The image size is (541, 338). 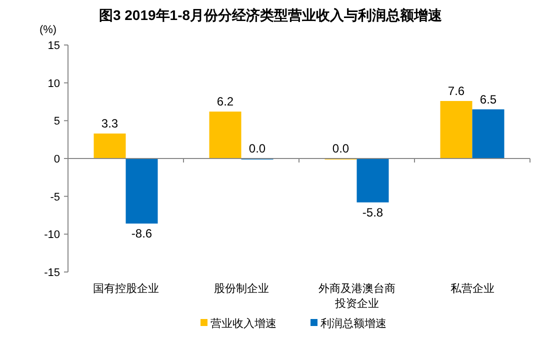 What do you see at coordinates (373, 212) in the screenshot?
I see `data-label: -5.8` at bounding box center [373, 212].